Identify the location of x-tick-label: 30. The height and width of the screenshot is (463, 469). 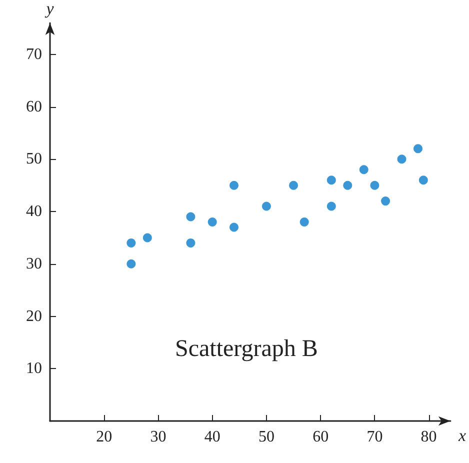
(158, 437).